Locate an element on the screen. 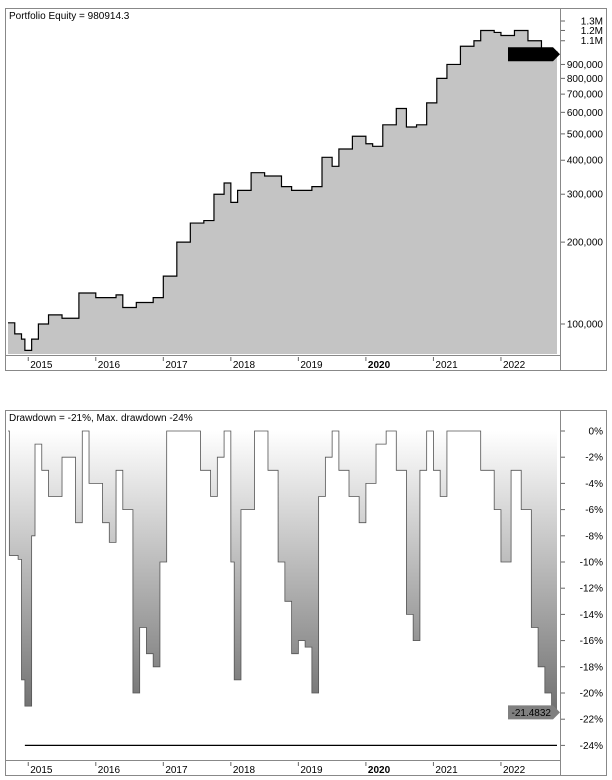  y-tick-label: 300,000 is located at coordinates (585, 195).